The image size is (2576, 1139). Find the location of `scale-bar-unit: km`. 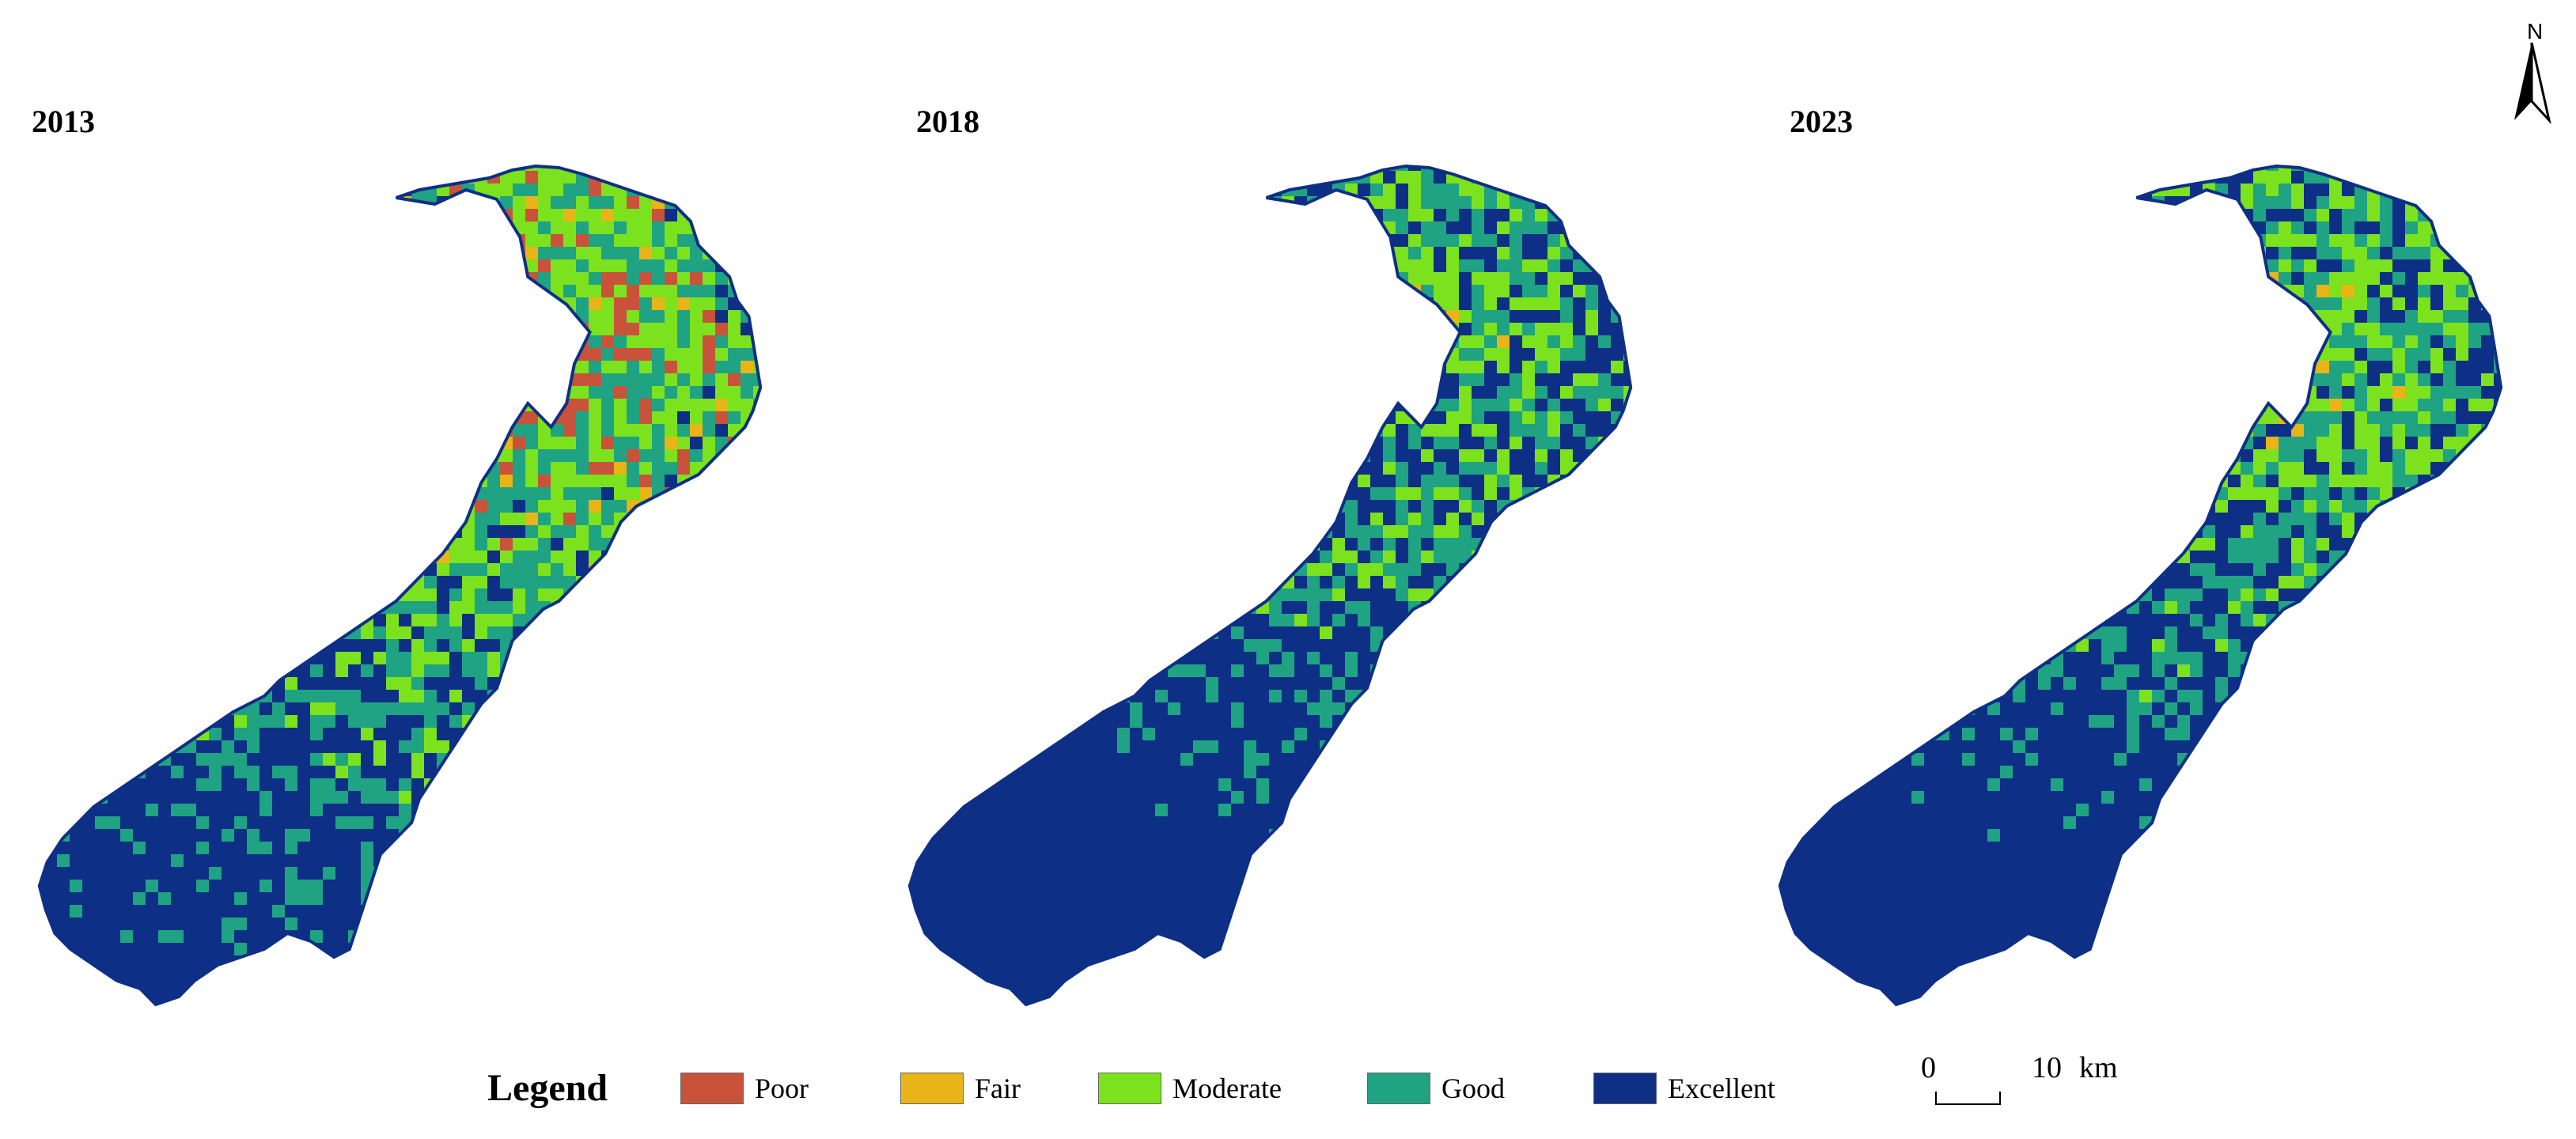

scale-bar-unit: km is located at coordinates (2098, 1067).